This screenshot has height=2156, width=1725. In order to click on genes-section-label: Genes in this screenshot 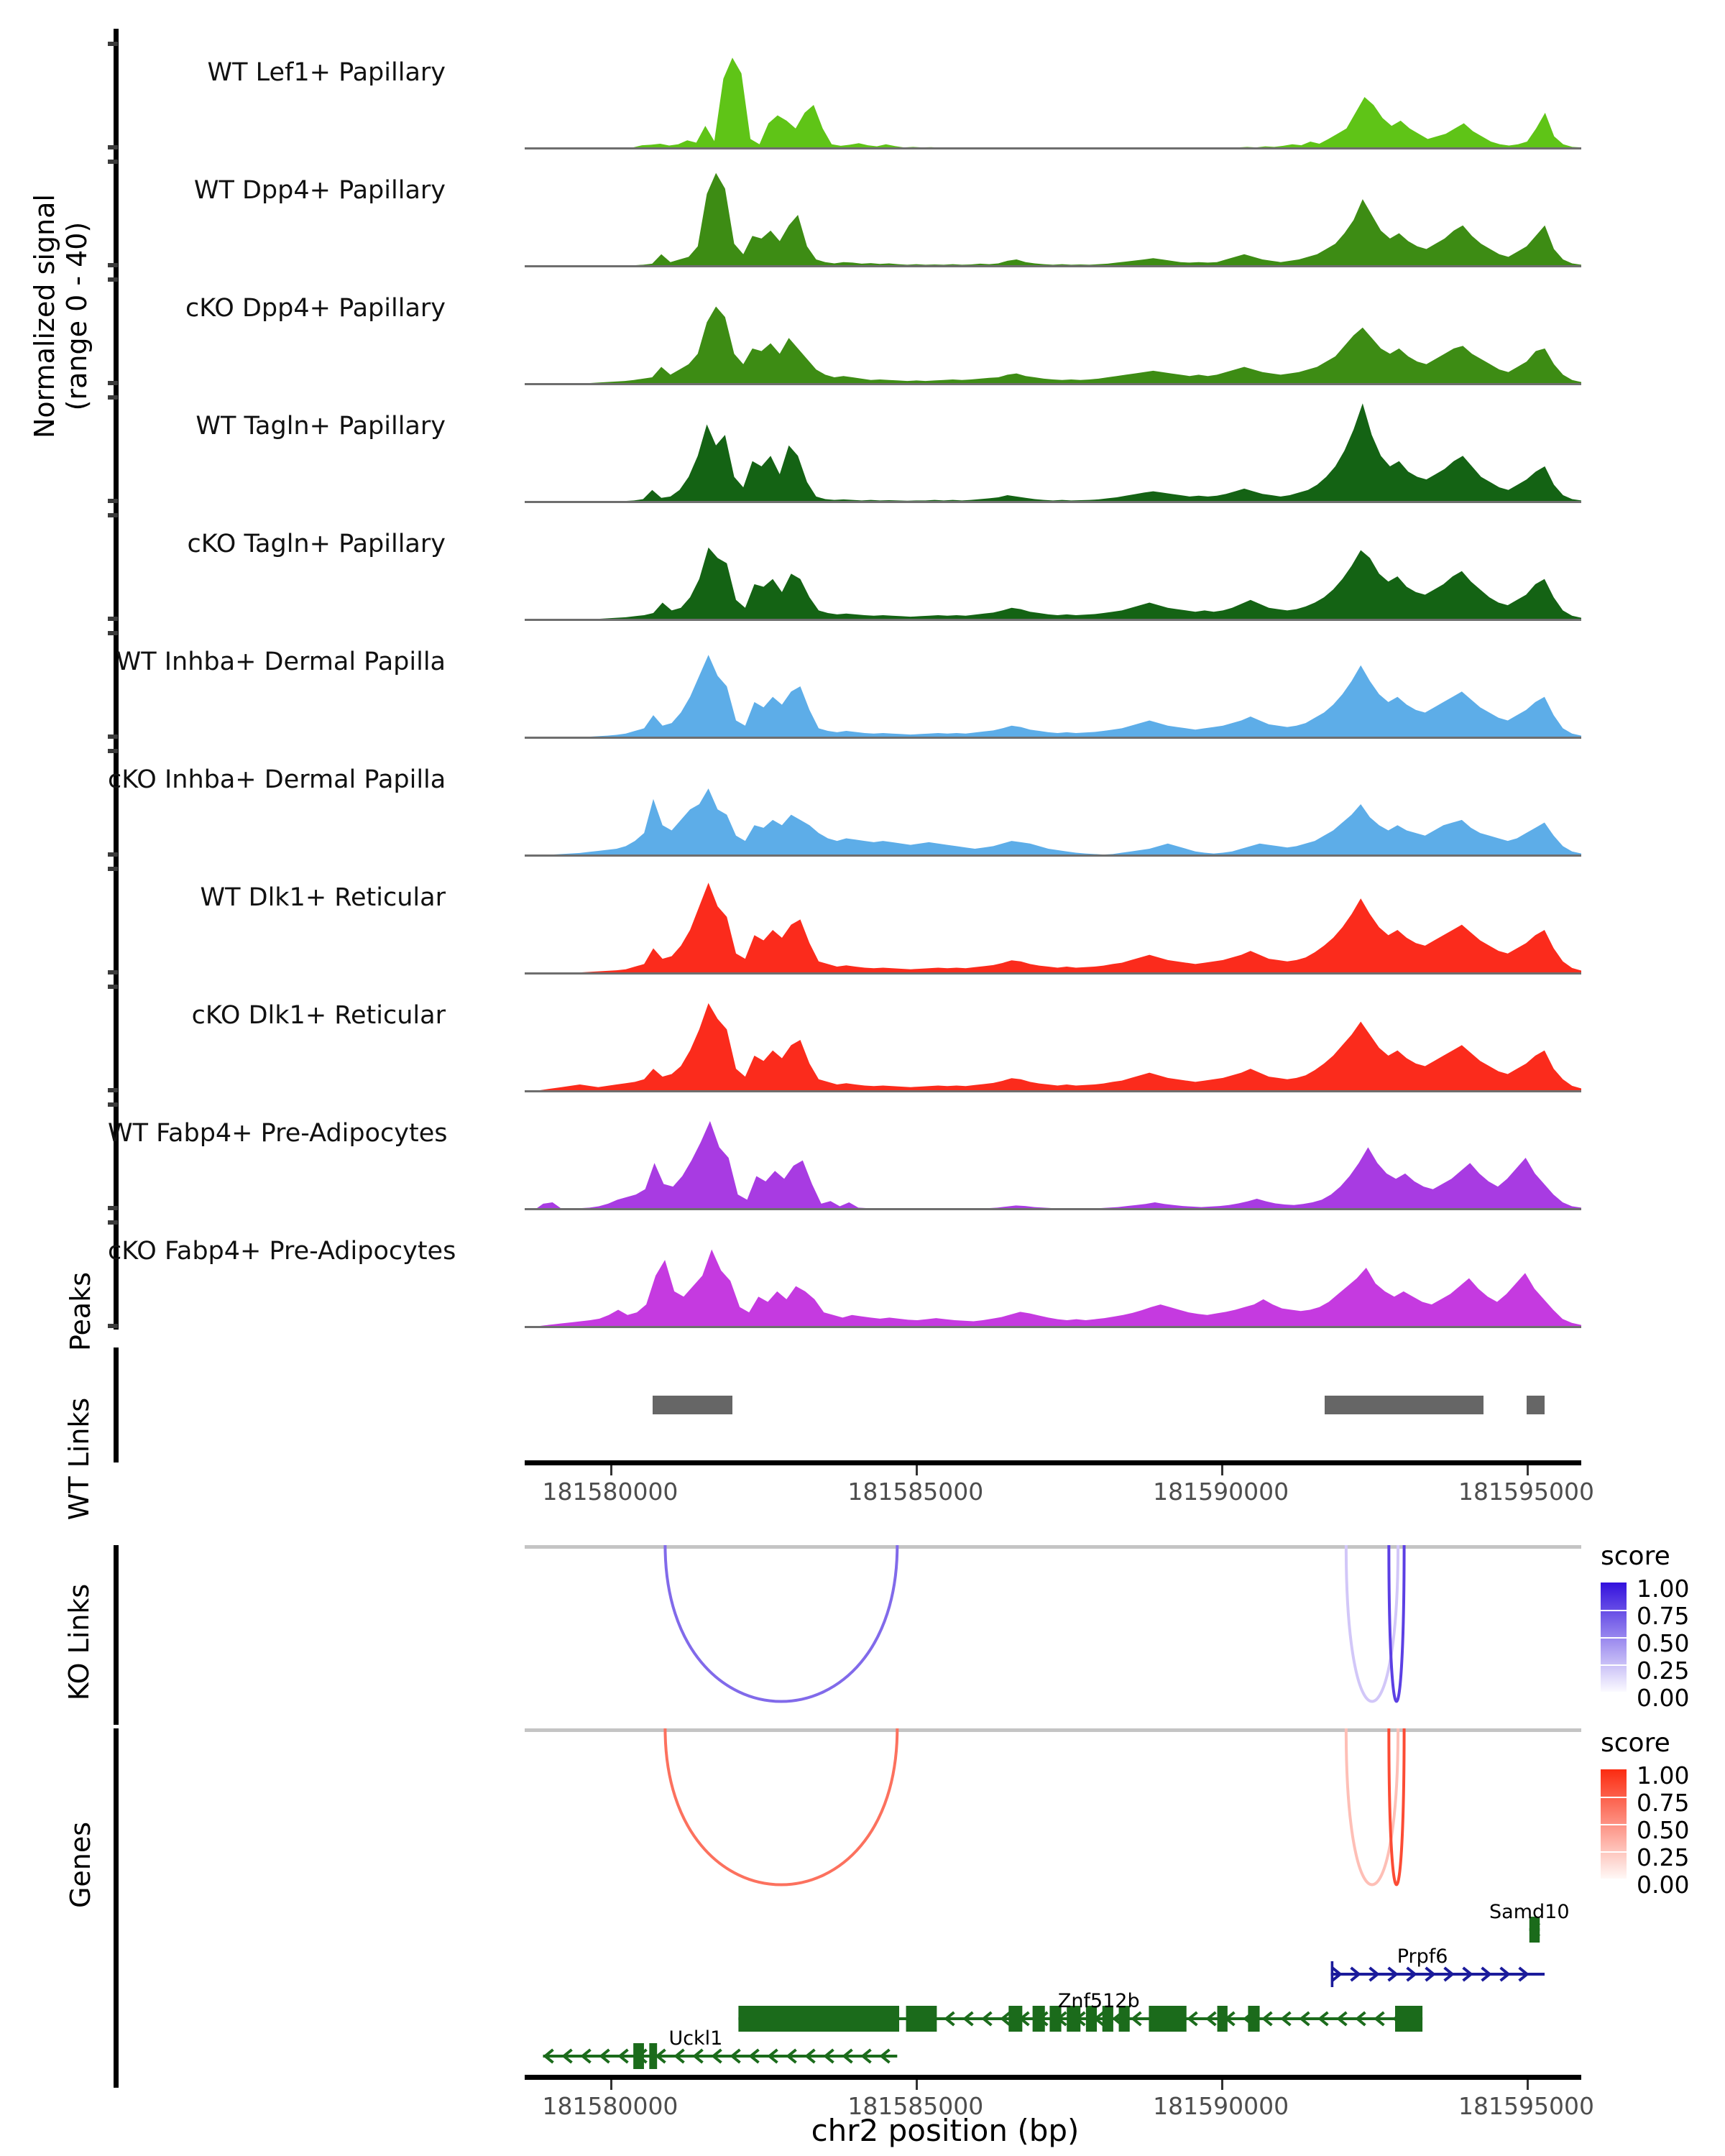, I will do `click(80, 1865)`.